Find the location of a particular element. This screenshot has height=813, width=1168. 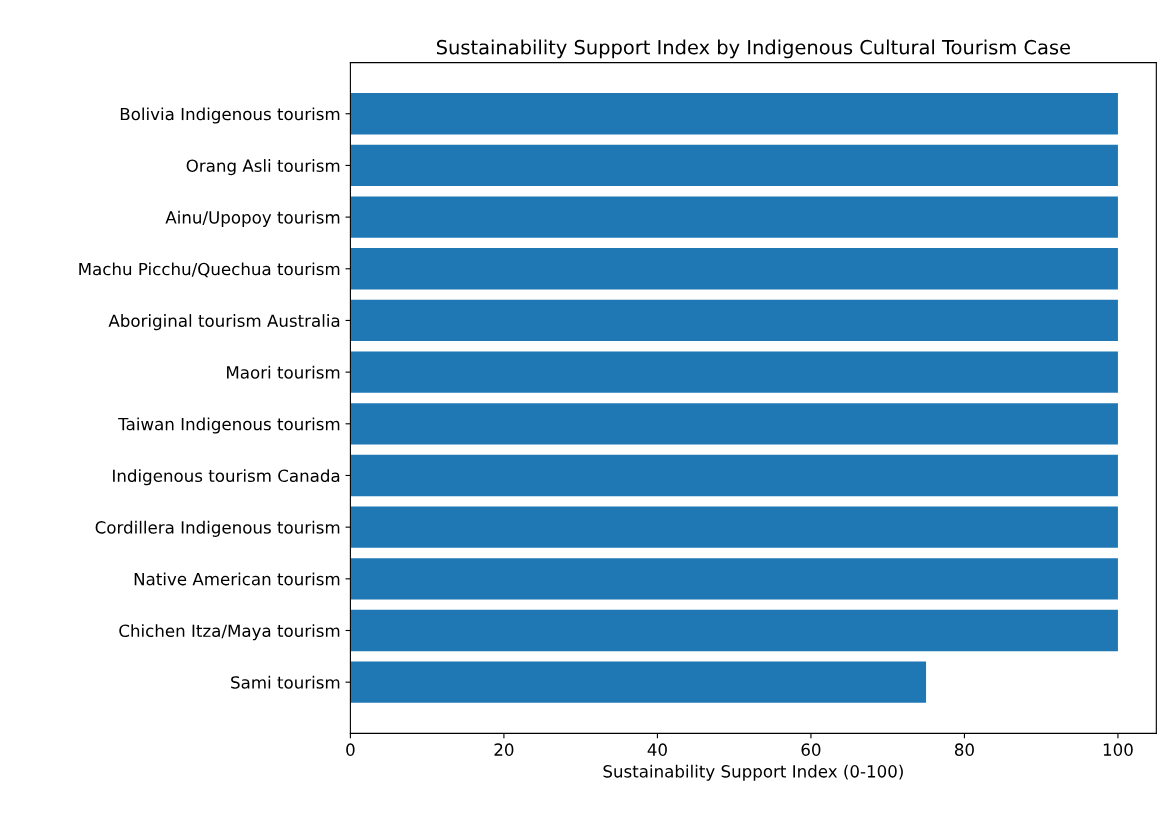

y-tick-label: Indigenous tourism Canada is located at coordinates (226, 477).